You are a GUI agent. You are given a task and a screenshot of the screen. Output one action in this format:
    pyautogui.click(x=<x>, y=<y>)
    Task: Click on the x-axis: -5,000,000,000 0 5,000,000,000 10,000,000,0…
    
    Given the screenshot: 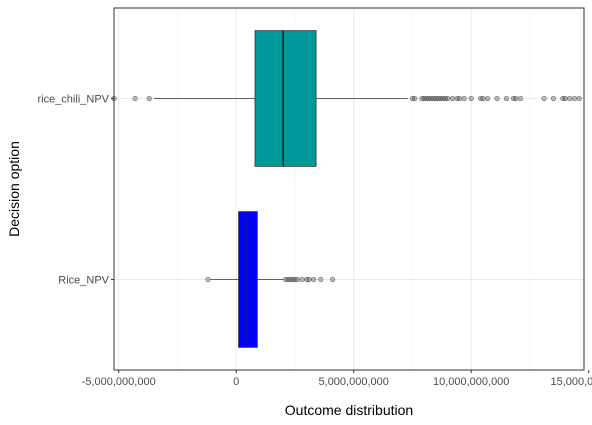 What is the action you would take?
    pyautogui.click(x=337, y=379)
    